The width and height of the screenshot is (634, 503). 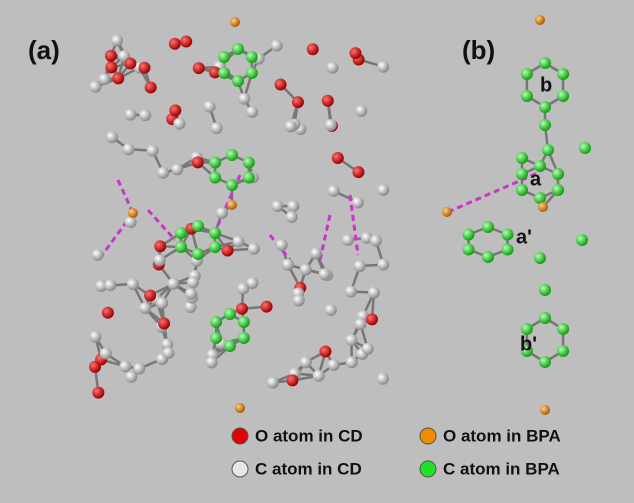 What do you see at coordinates (546, 85) in the screenshot?
I see `fragment-label: b` at bounding box center [546, 85].